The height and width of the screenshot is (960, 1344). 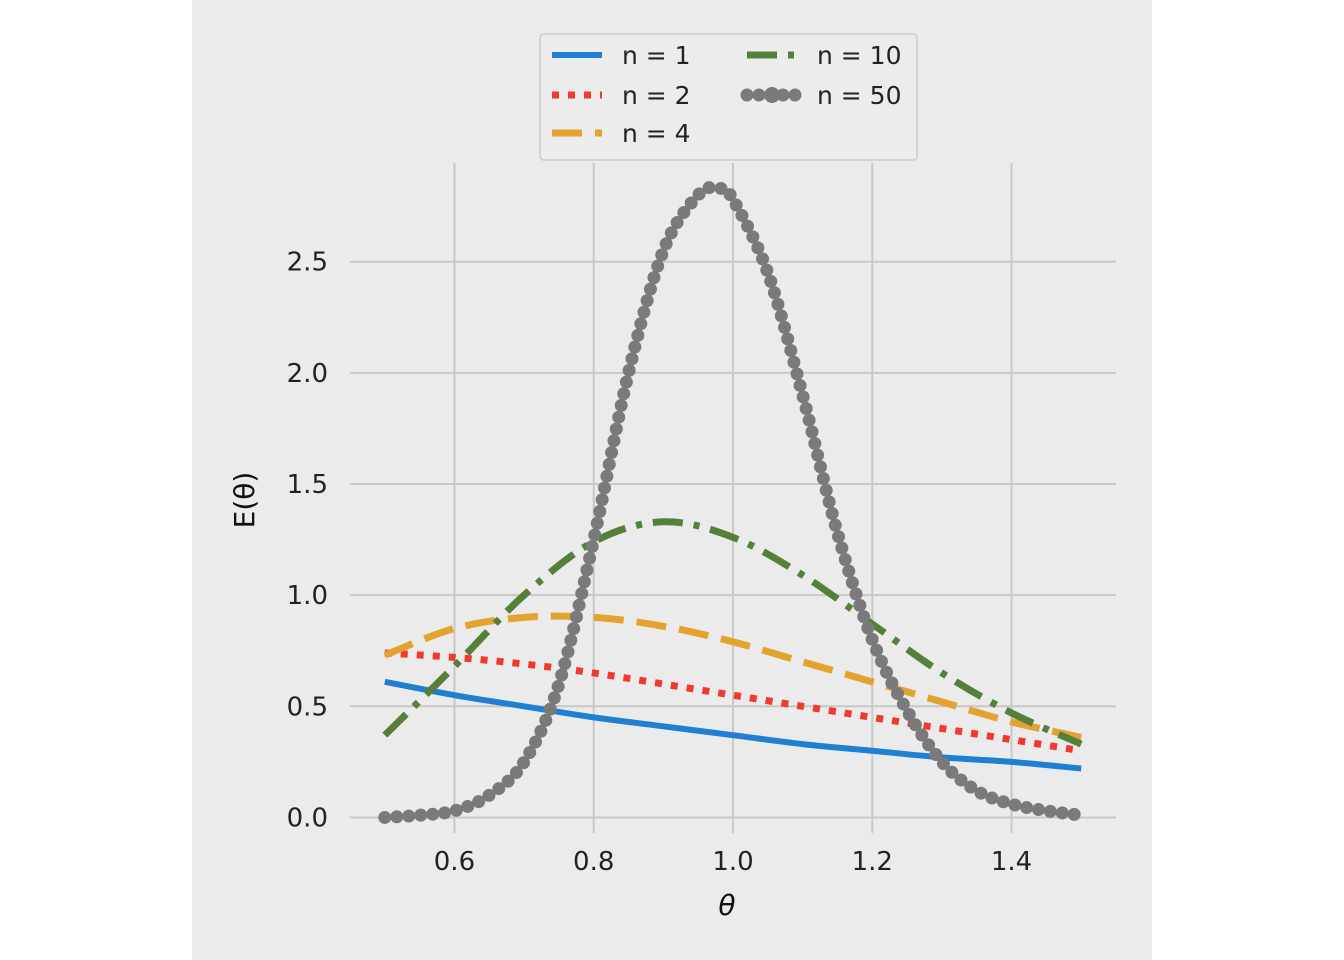 I want to click on legend-label-3: n = 4, so click(x=656, y=133).